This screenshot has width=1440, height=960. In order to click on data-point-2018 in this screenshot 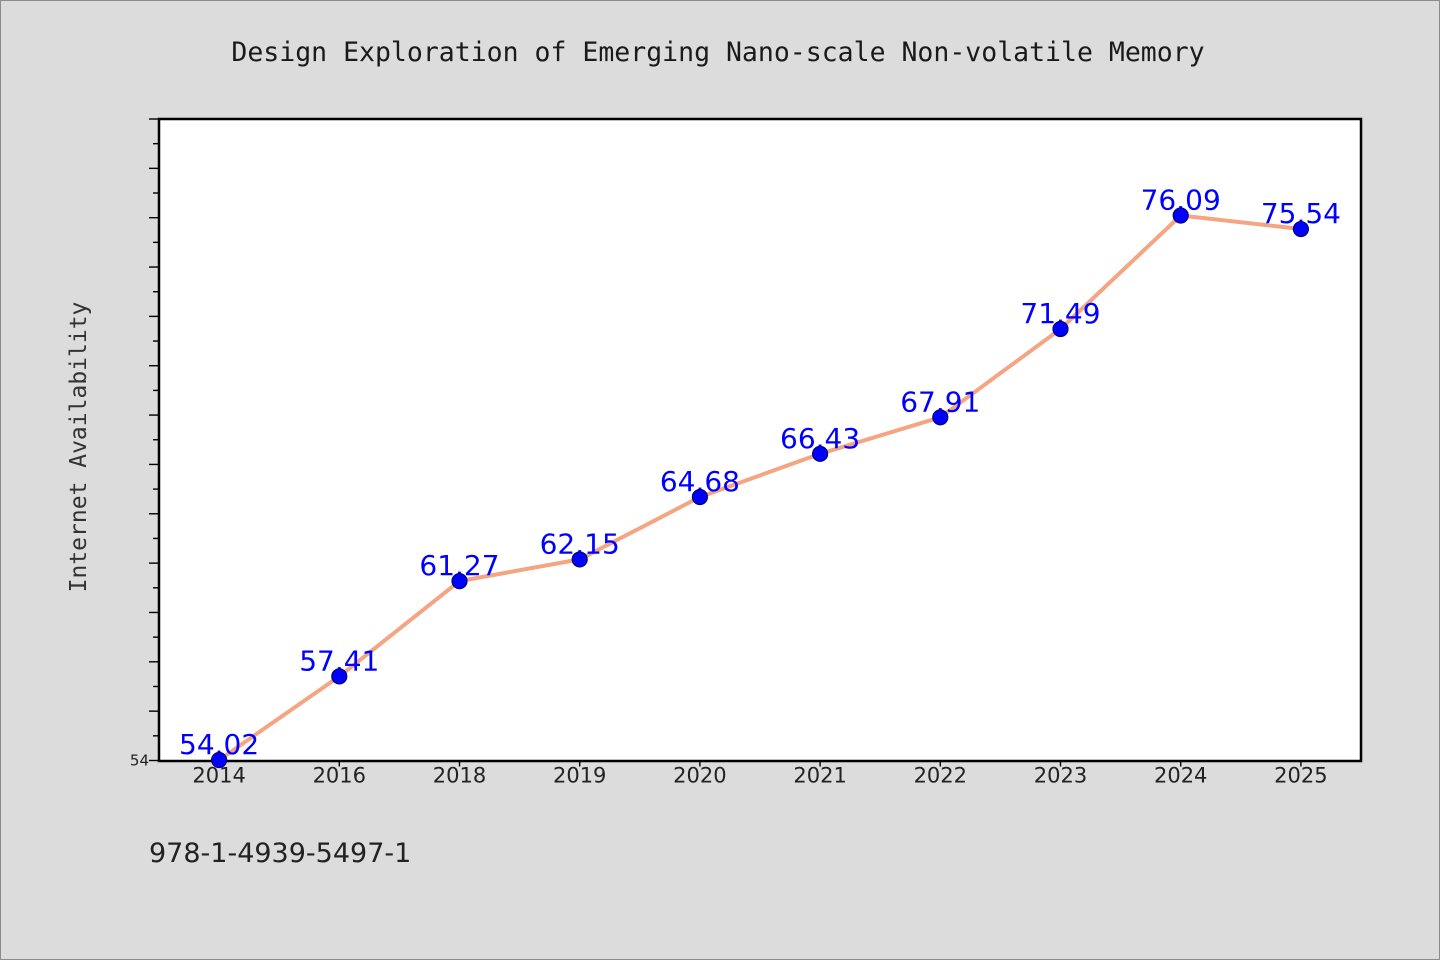, I will do `click(459, 581)`.